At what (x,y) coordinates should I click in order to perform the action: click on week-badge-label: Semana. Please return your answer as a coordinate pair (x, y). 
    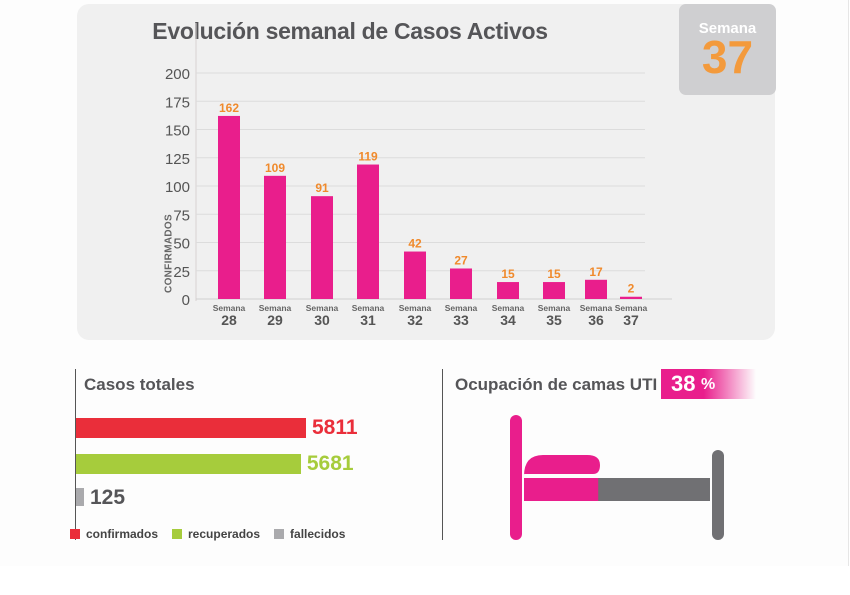
    Looking at the image, I should click on (727, 28).